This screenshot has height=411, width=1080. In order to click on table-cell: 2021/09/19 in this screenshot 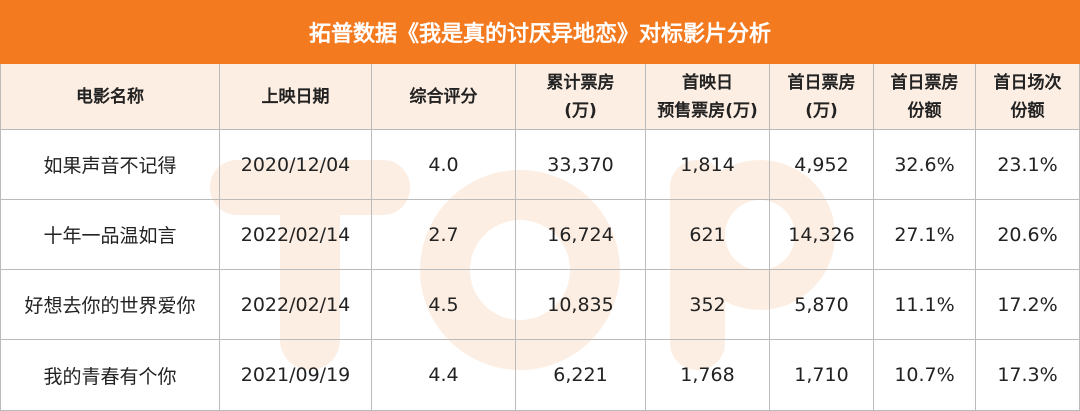, I will do `click(296, 375)`.